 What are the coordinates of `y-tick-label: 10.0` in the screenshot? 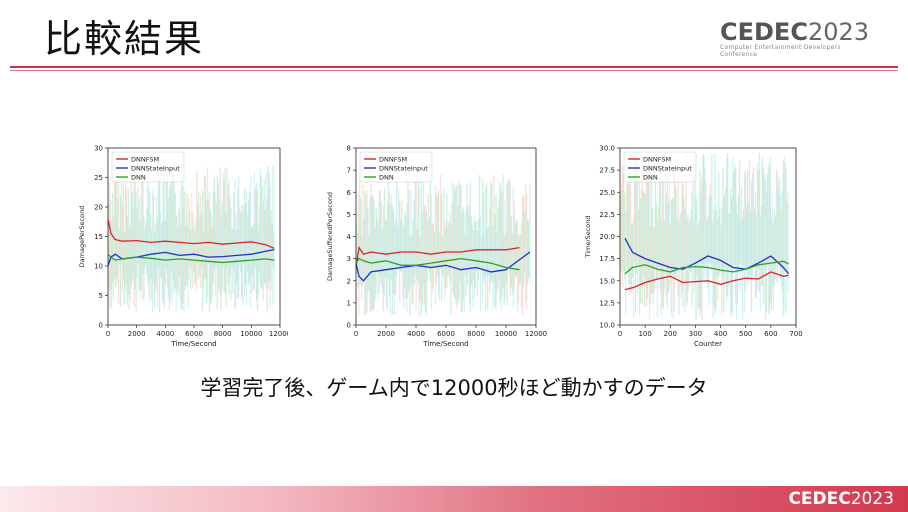 It's located at (607, 326).